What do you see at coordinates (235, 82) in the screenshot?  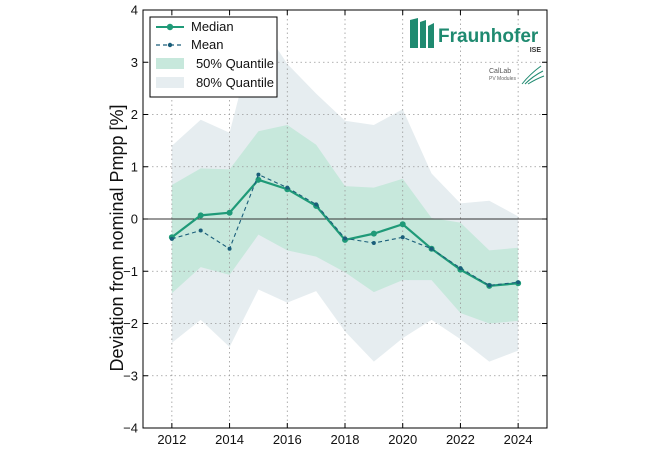 I see `legend-label-80-quantile: 80% Quantile` at bounding box center [235, 82].